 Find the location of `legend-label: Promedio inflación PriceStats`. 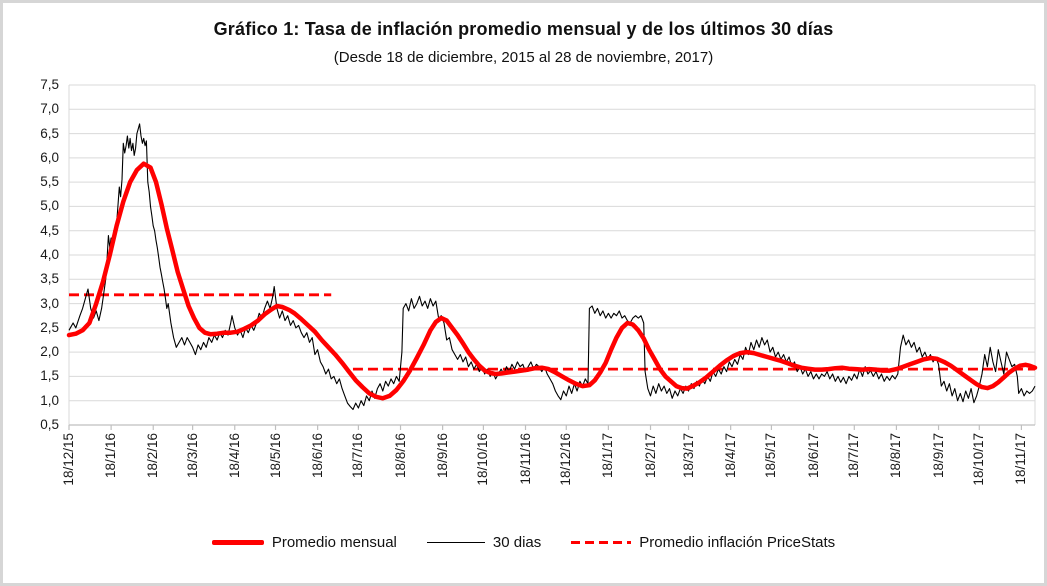

legend-label: Promedio inflación PriceStats is located at coordinates (737, 542).